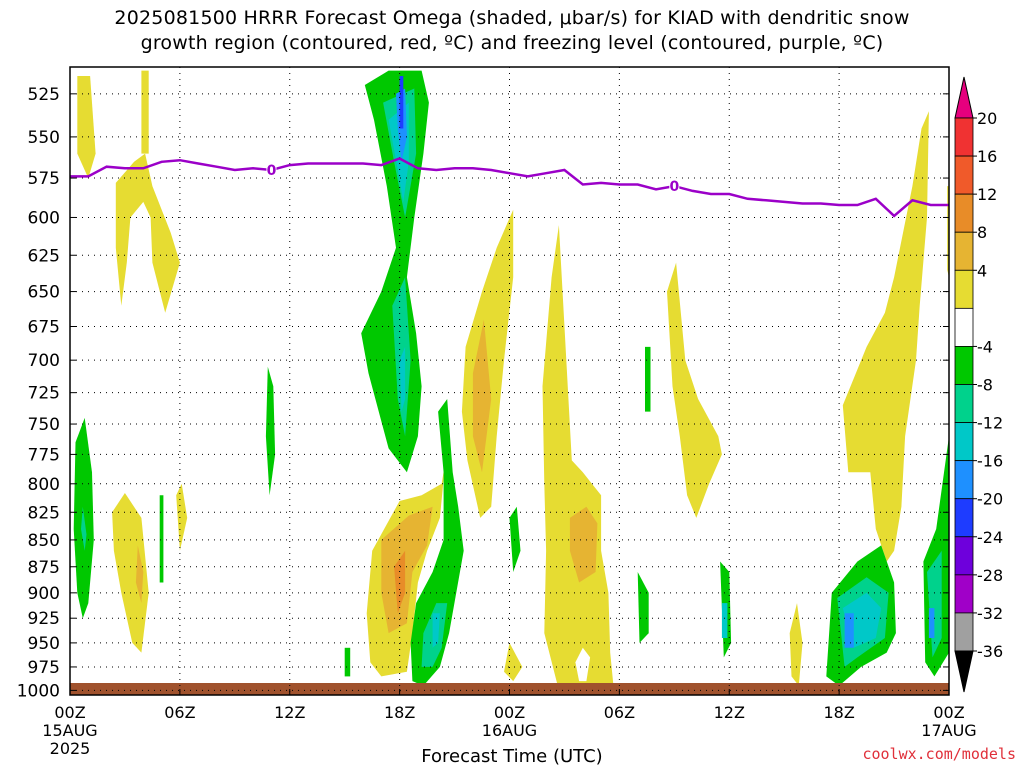 Image resolution: width=1024 pixels, height=768 pixels. What do you see at coordinates (44, 179) in the screenshot?
I see `y-tick-label: 575` at bounding box center [44, 179].